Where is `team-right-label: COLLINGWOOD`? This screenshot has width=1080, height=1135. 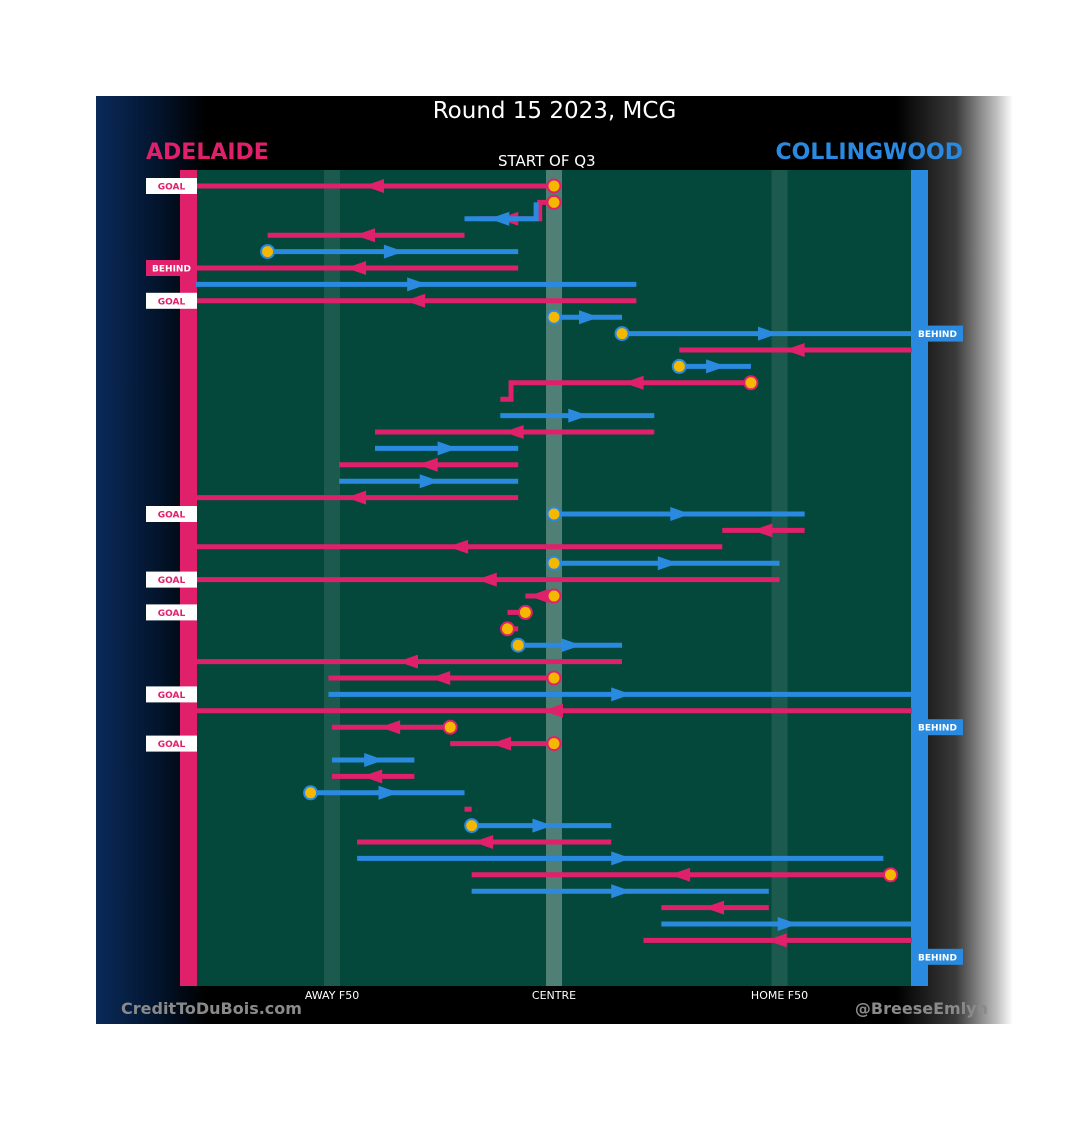 team-right-label: COLLINGWOOD is located at coordinates (869, 152).